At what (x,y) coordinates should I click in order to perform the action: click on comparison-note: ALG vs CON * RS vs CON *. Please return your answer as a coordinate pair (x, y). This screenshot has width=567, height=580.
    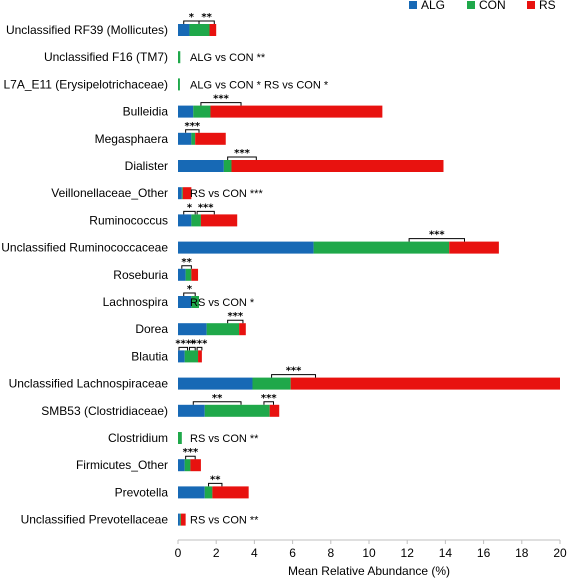
    Looking at the image, I should click on (259, 85).